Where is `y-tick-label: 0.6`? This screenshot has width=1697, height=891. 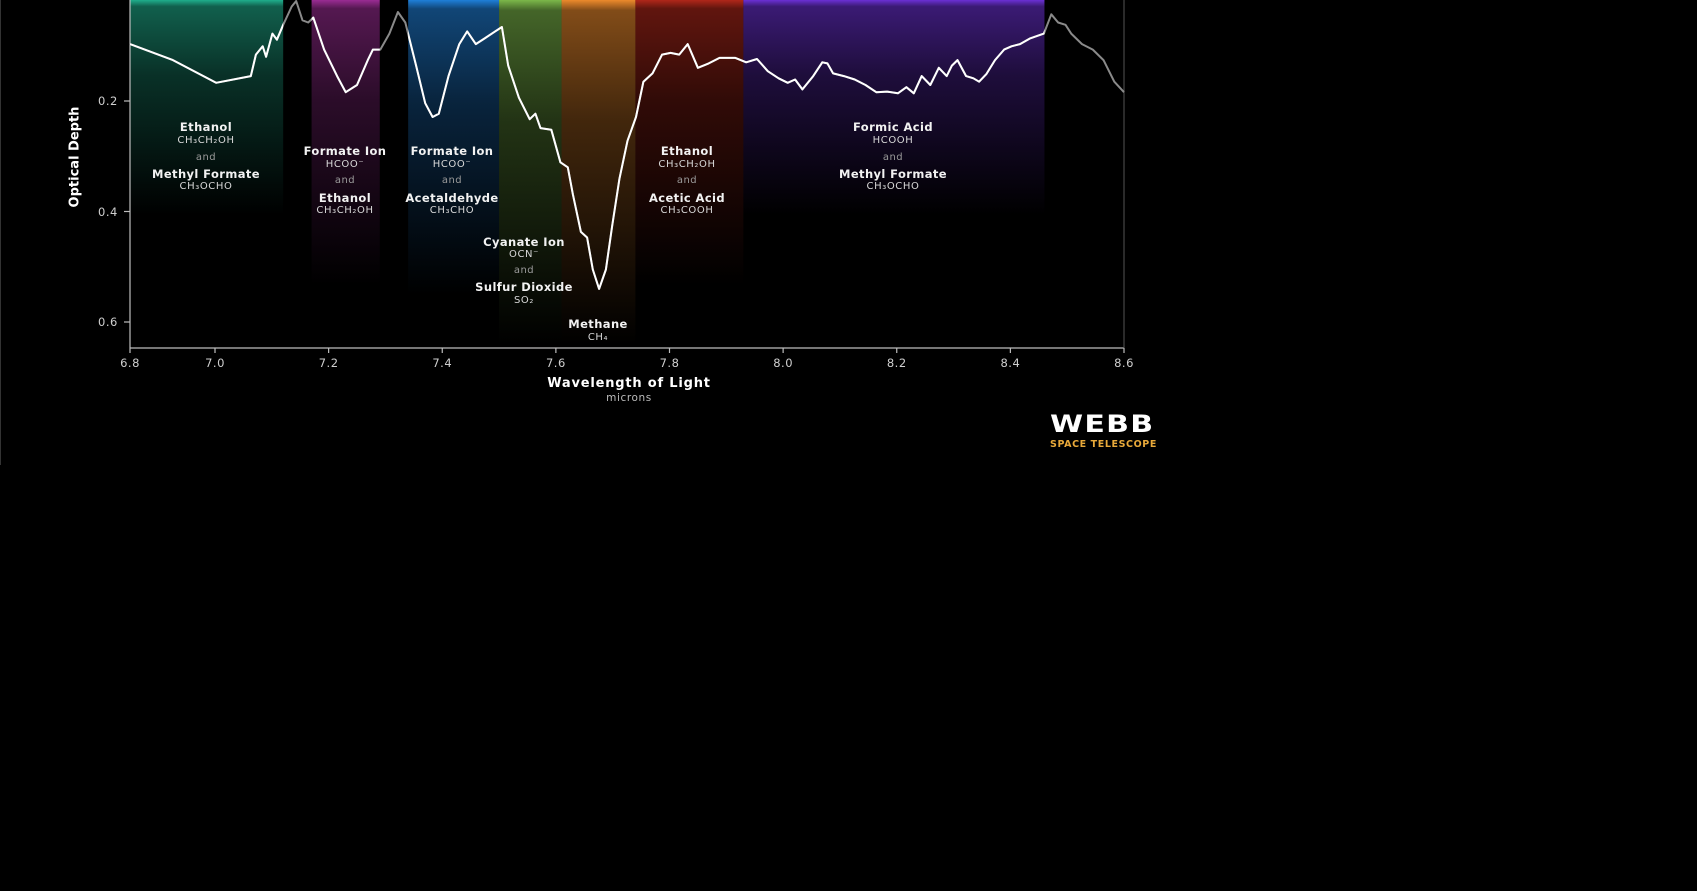
y-tick-label: 0.6 is located at coordinates (108, 322).